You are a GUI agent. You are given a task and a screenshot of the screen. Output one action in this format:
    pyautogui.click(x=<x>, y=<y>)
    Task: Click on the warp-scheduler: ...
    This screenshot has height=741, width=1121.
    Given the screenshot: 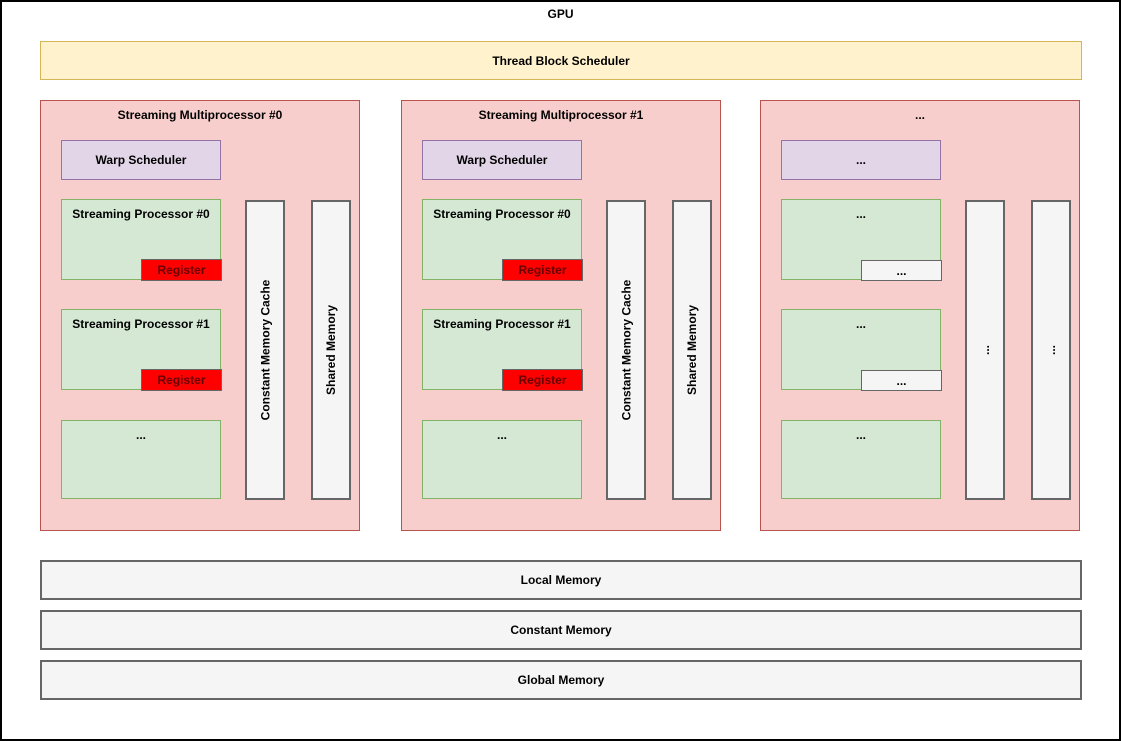 What is the action you would take?
    pyautogui.click(x=861, y=160)
    